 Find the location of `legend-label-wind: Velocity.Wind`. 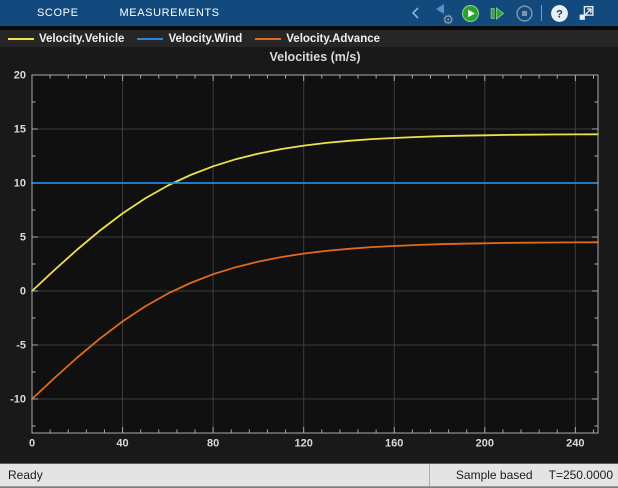

legend-label-wind: Velocity.Wind is located at coordinates (205, 38).